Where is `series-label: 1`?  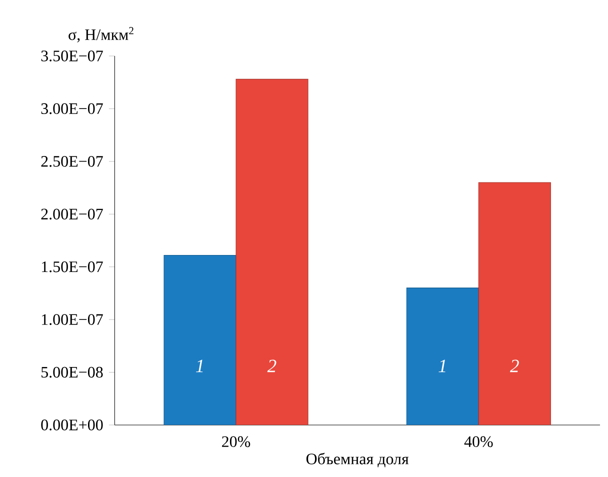 series-label: 1 is located at coordinates (442, 366).